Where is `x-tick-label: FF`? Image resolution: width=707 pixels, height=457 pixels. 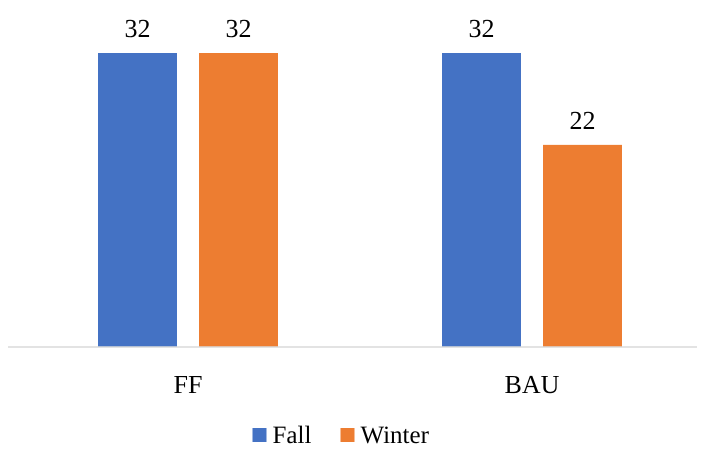 x-tick-label: FF is located at coordinates (188, 384).